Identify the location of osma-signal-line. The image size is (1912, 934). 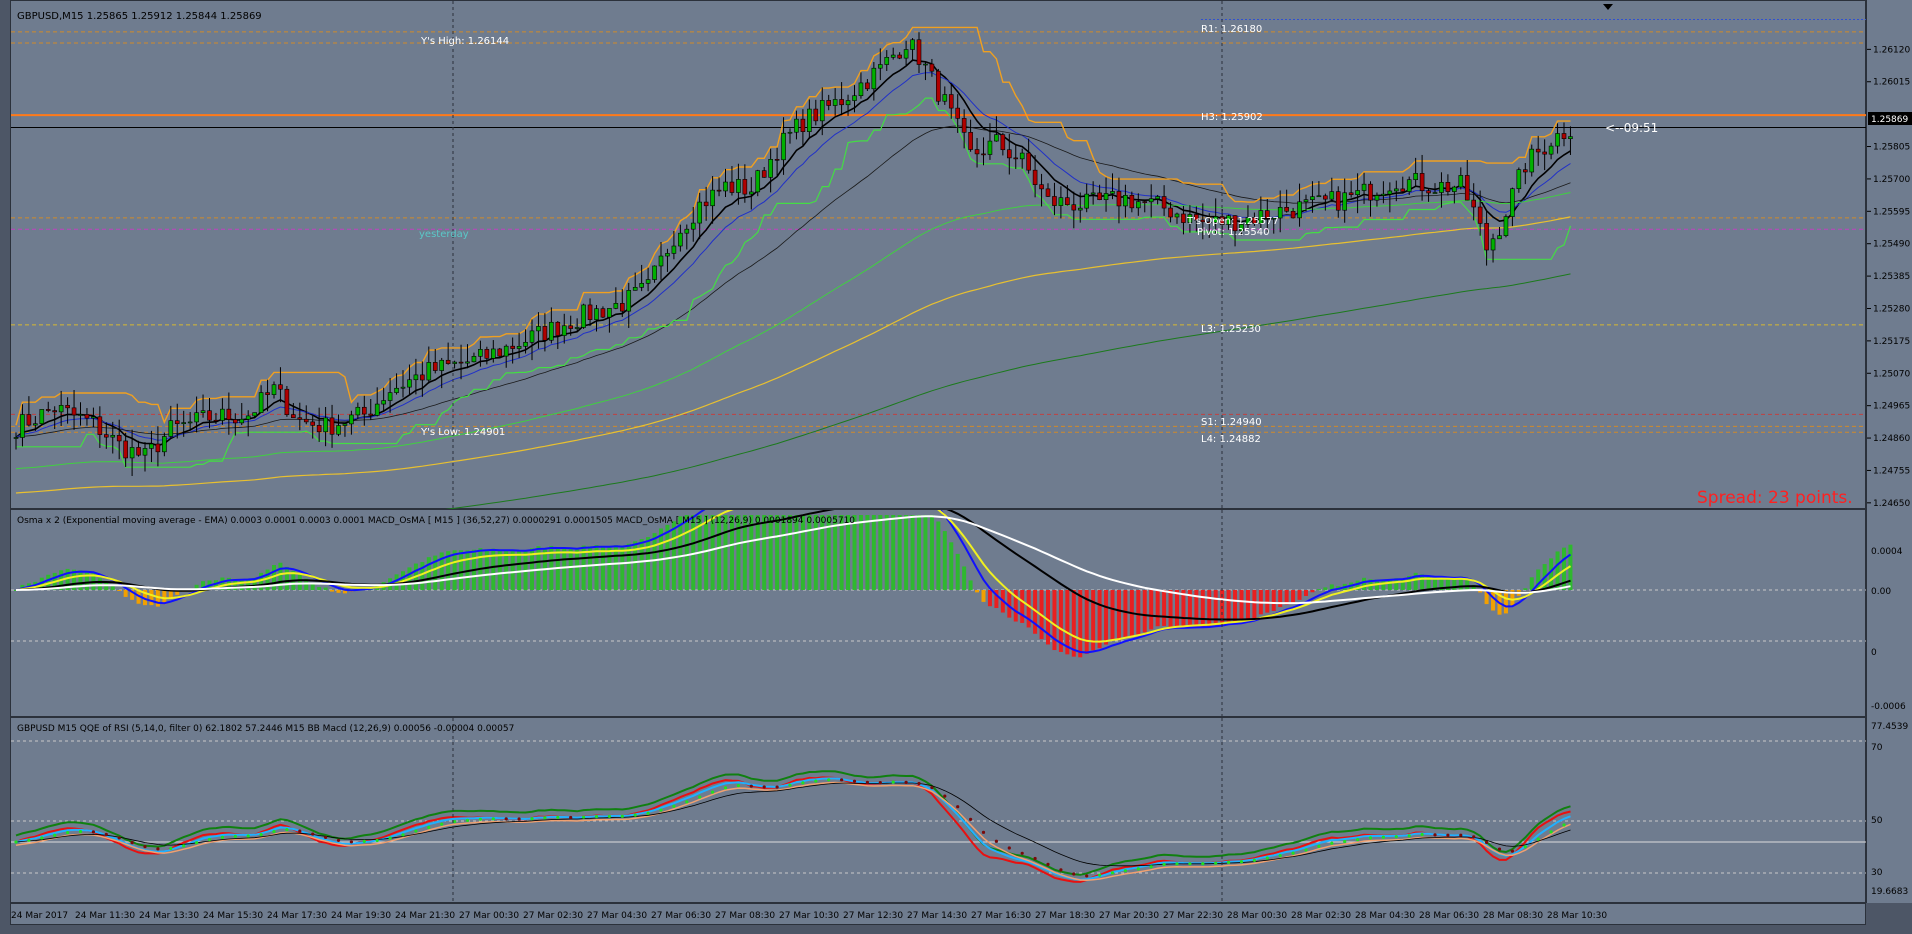
(793, 582).